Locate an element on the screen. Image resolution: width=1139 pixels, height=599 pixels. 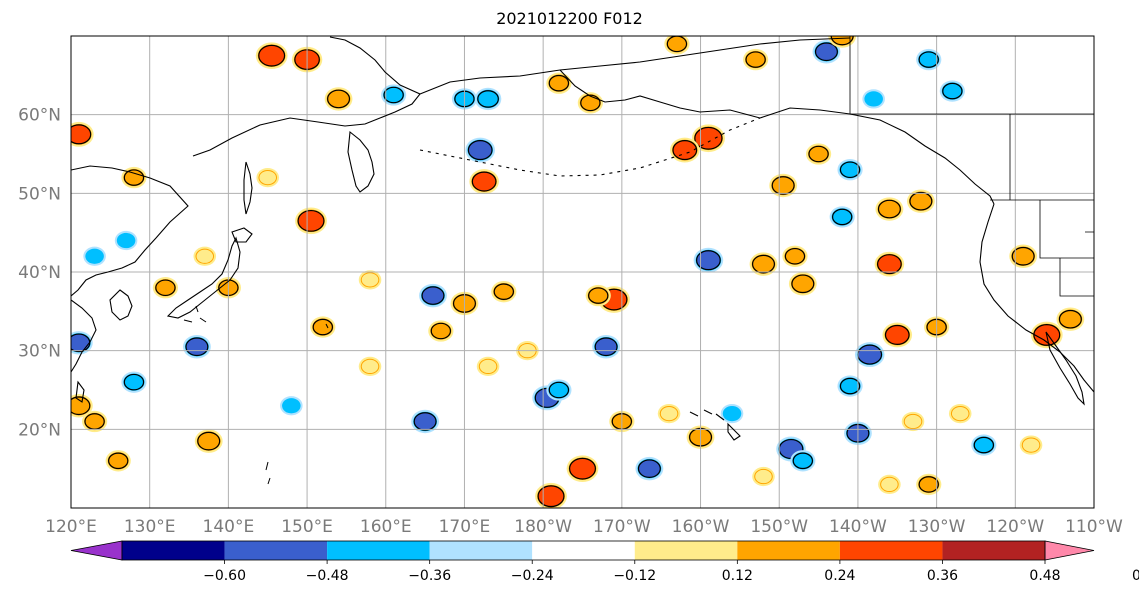
coast-alaska-west is located at coordinates (660, 94).